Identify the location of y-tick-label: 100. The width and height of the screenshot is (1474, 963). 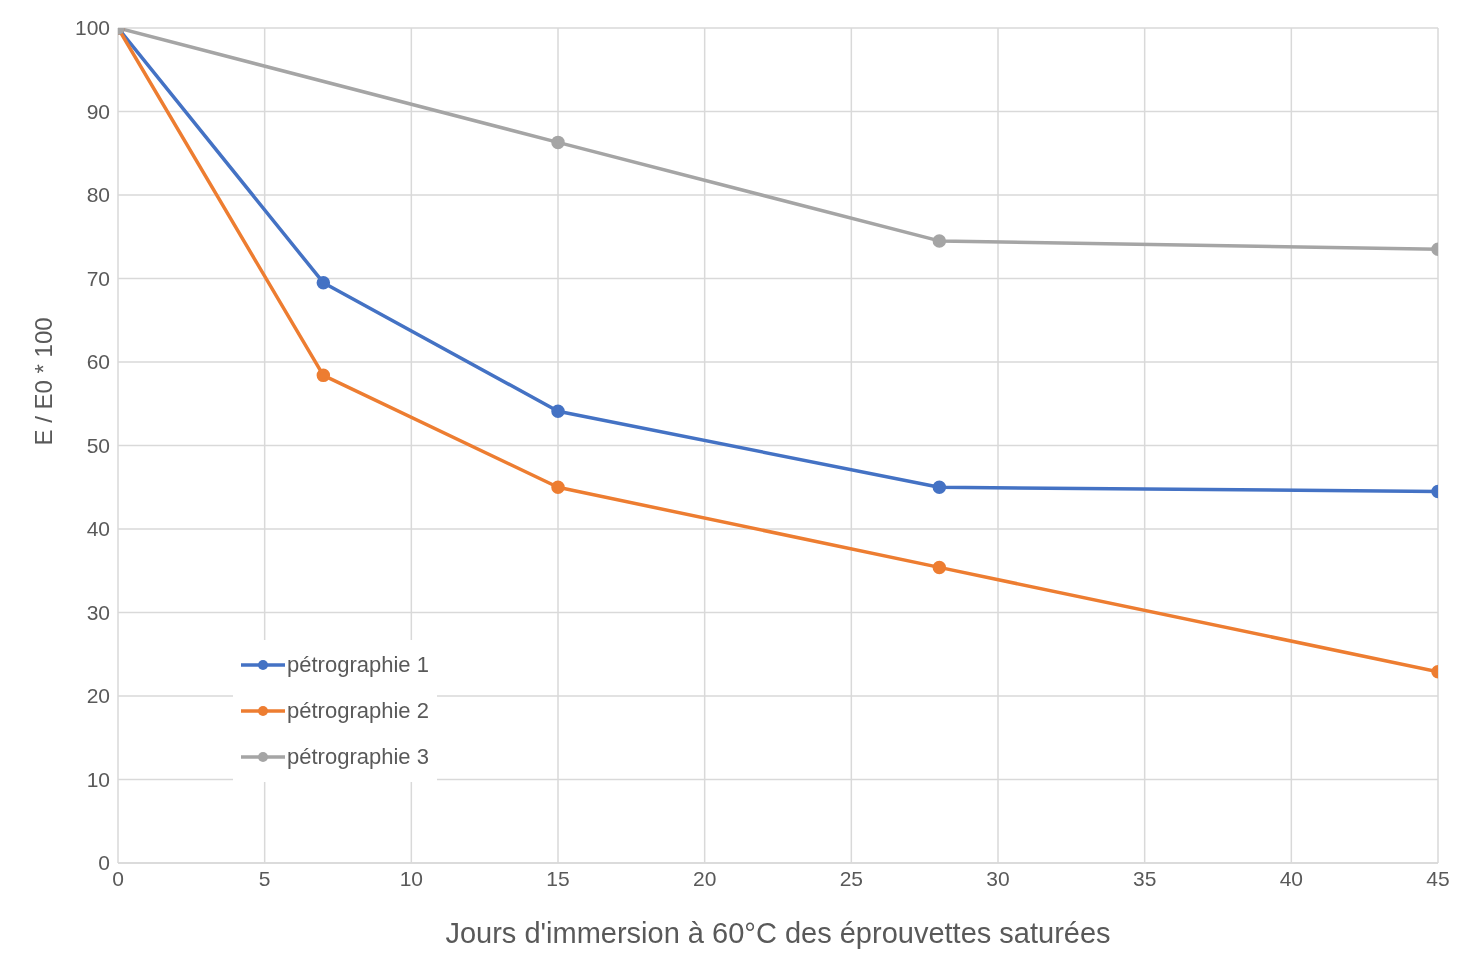
(92, 28).